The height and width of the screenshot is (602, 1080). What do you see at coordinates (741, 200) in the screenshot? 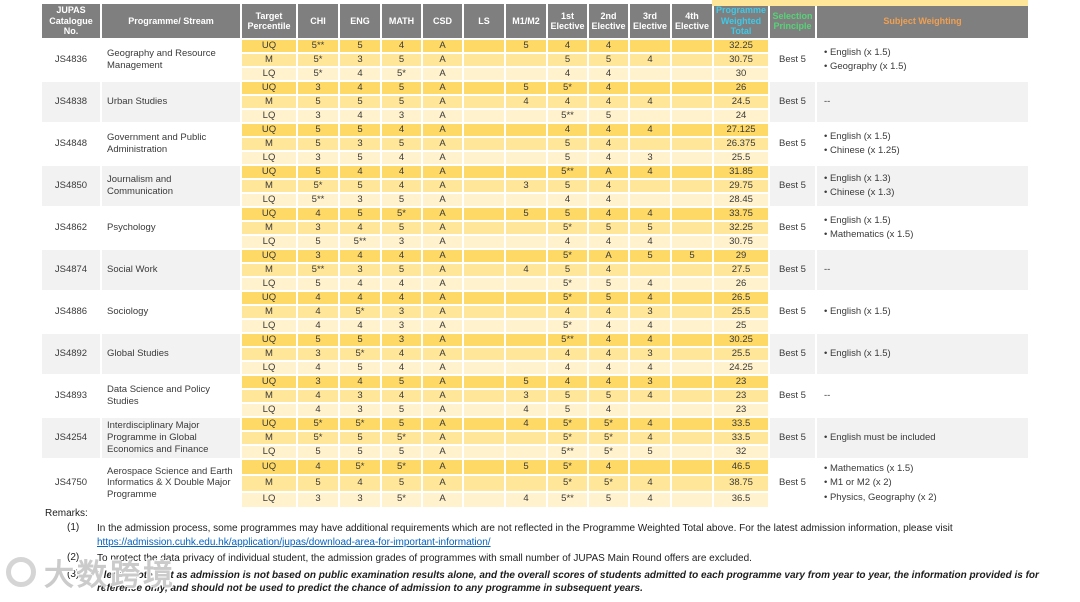
I see `grade-cell-weighted-total: 28.45` at bounding box center [741, 200].